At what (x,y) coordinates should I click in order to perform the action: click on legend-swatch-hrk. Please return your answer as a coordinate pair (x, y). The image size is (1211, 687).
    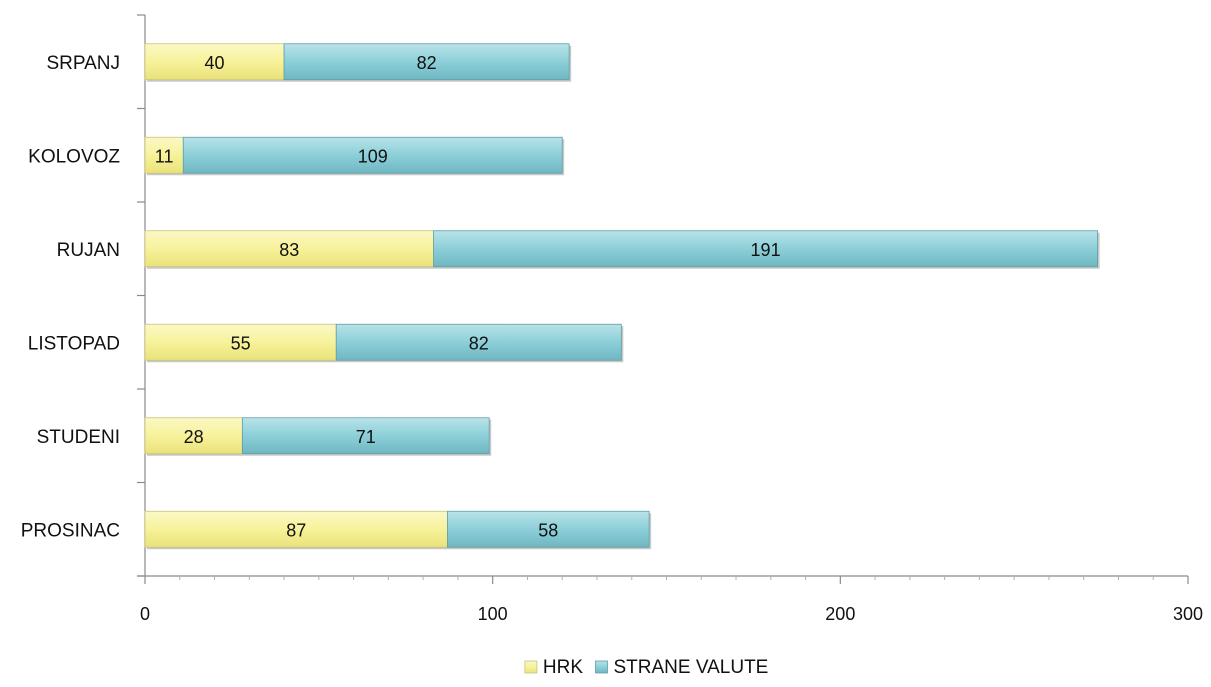
    Looking at the image, I should click on (531, 667).